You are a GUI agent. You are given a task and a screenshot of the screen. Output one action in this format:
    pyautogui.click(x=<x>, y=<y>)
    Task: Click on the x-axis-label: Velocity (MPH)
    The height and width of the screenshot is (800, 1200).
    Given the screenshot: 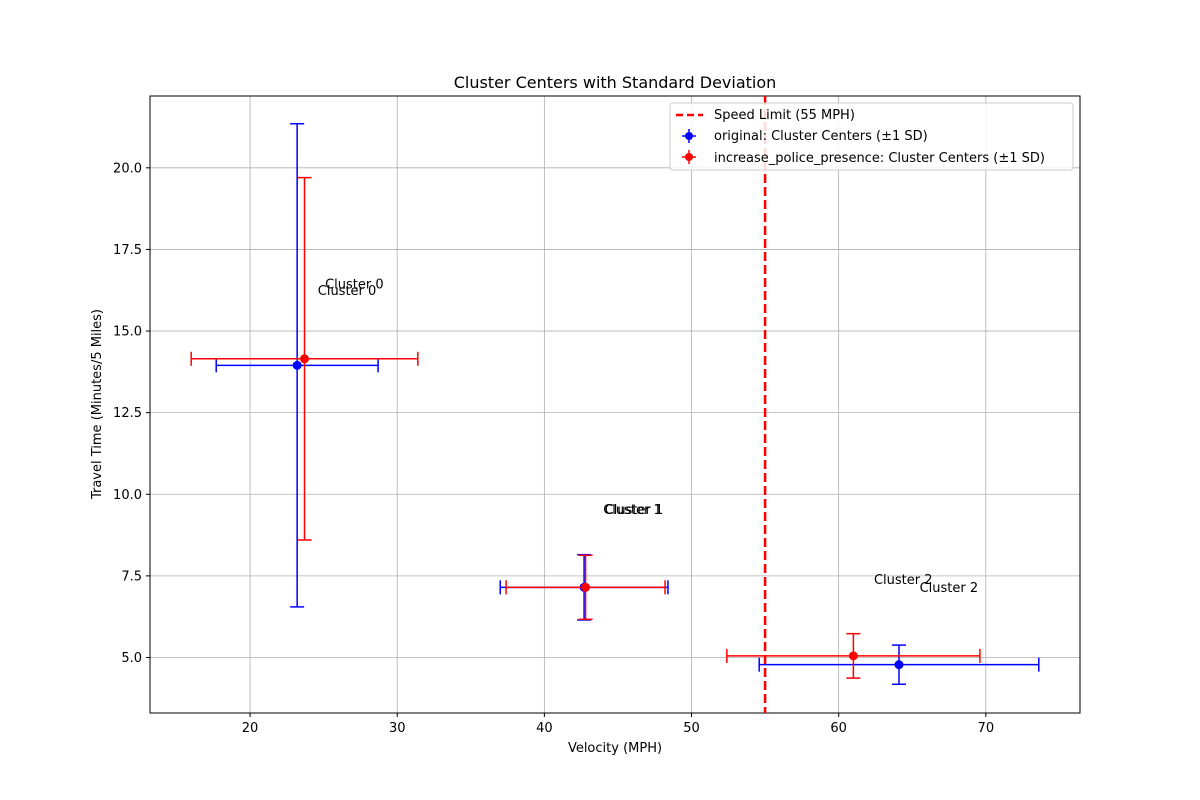 What is the action you would take?
    pyautogui.click(x=615, y=748)
    